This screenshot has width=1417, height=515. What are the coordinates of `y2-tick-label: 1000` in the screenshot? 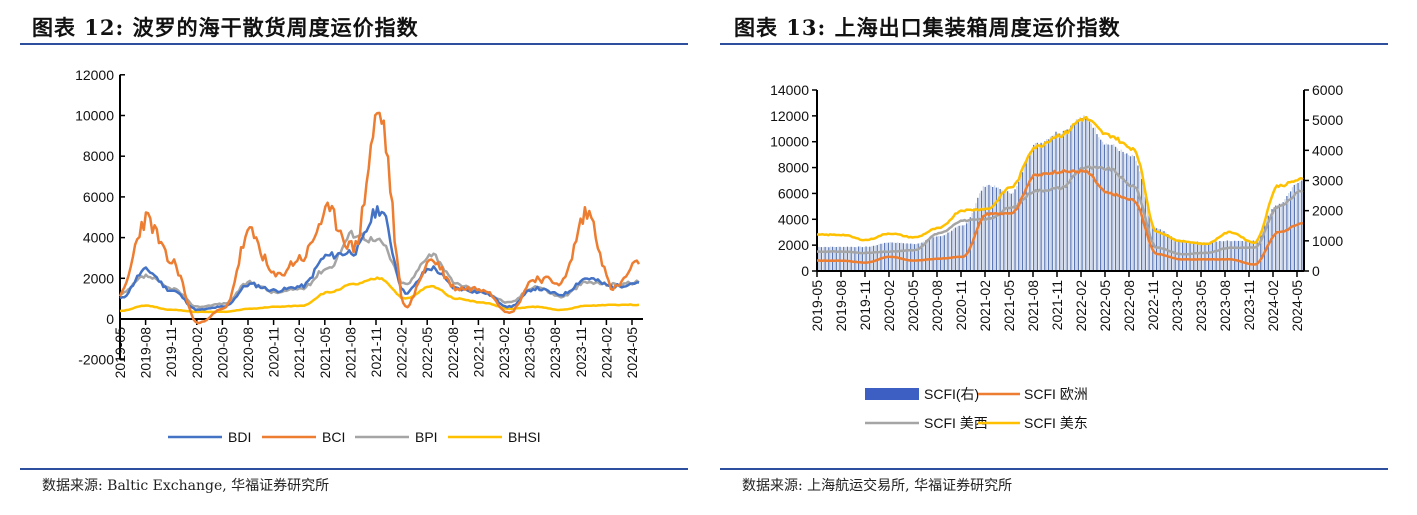 It's located at (1327, 241).